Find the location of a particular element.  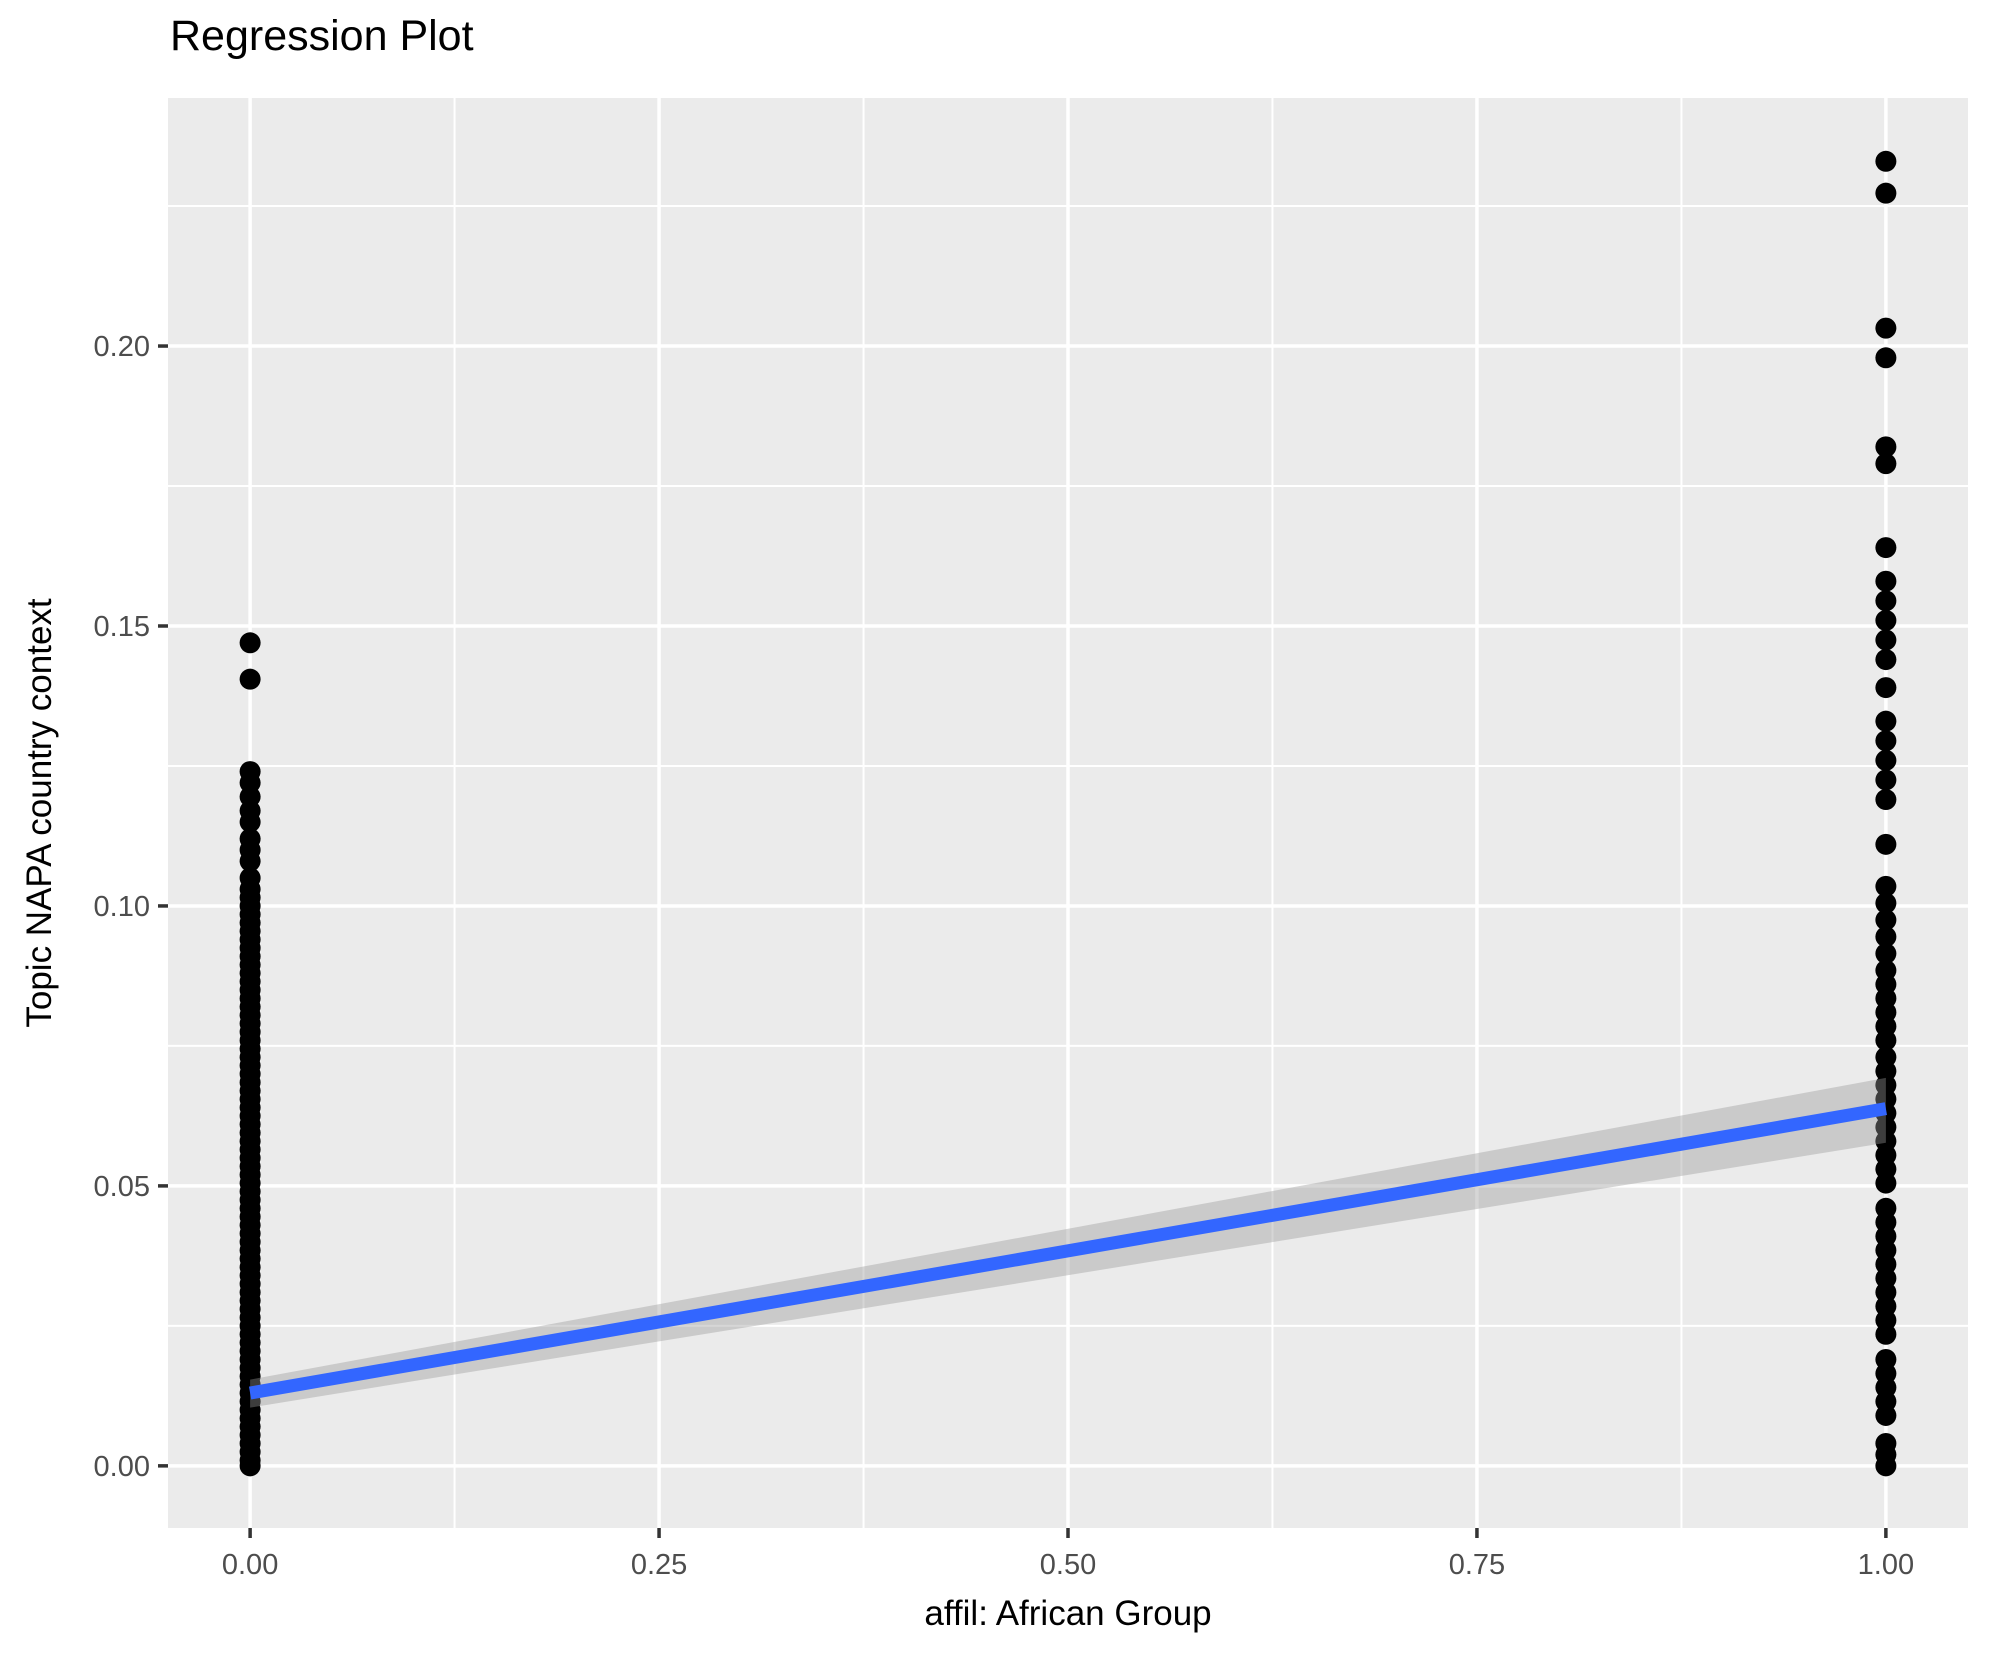

y-tick-label: 0.15 is located at coordinates (122, 627).